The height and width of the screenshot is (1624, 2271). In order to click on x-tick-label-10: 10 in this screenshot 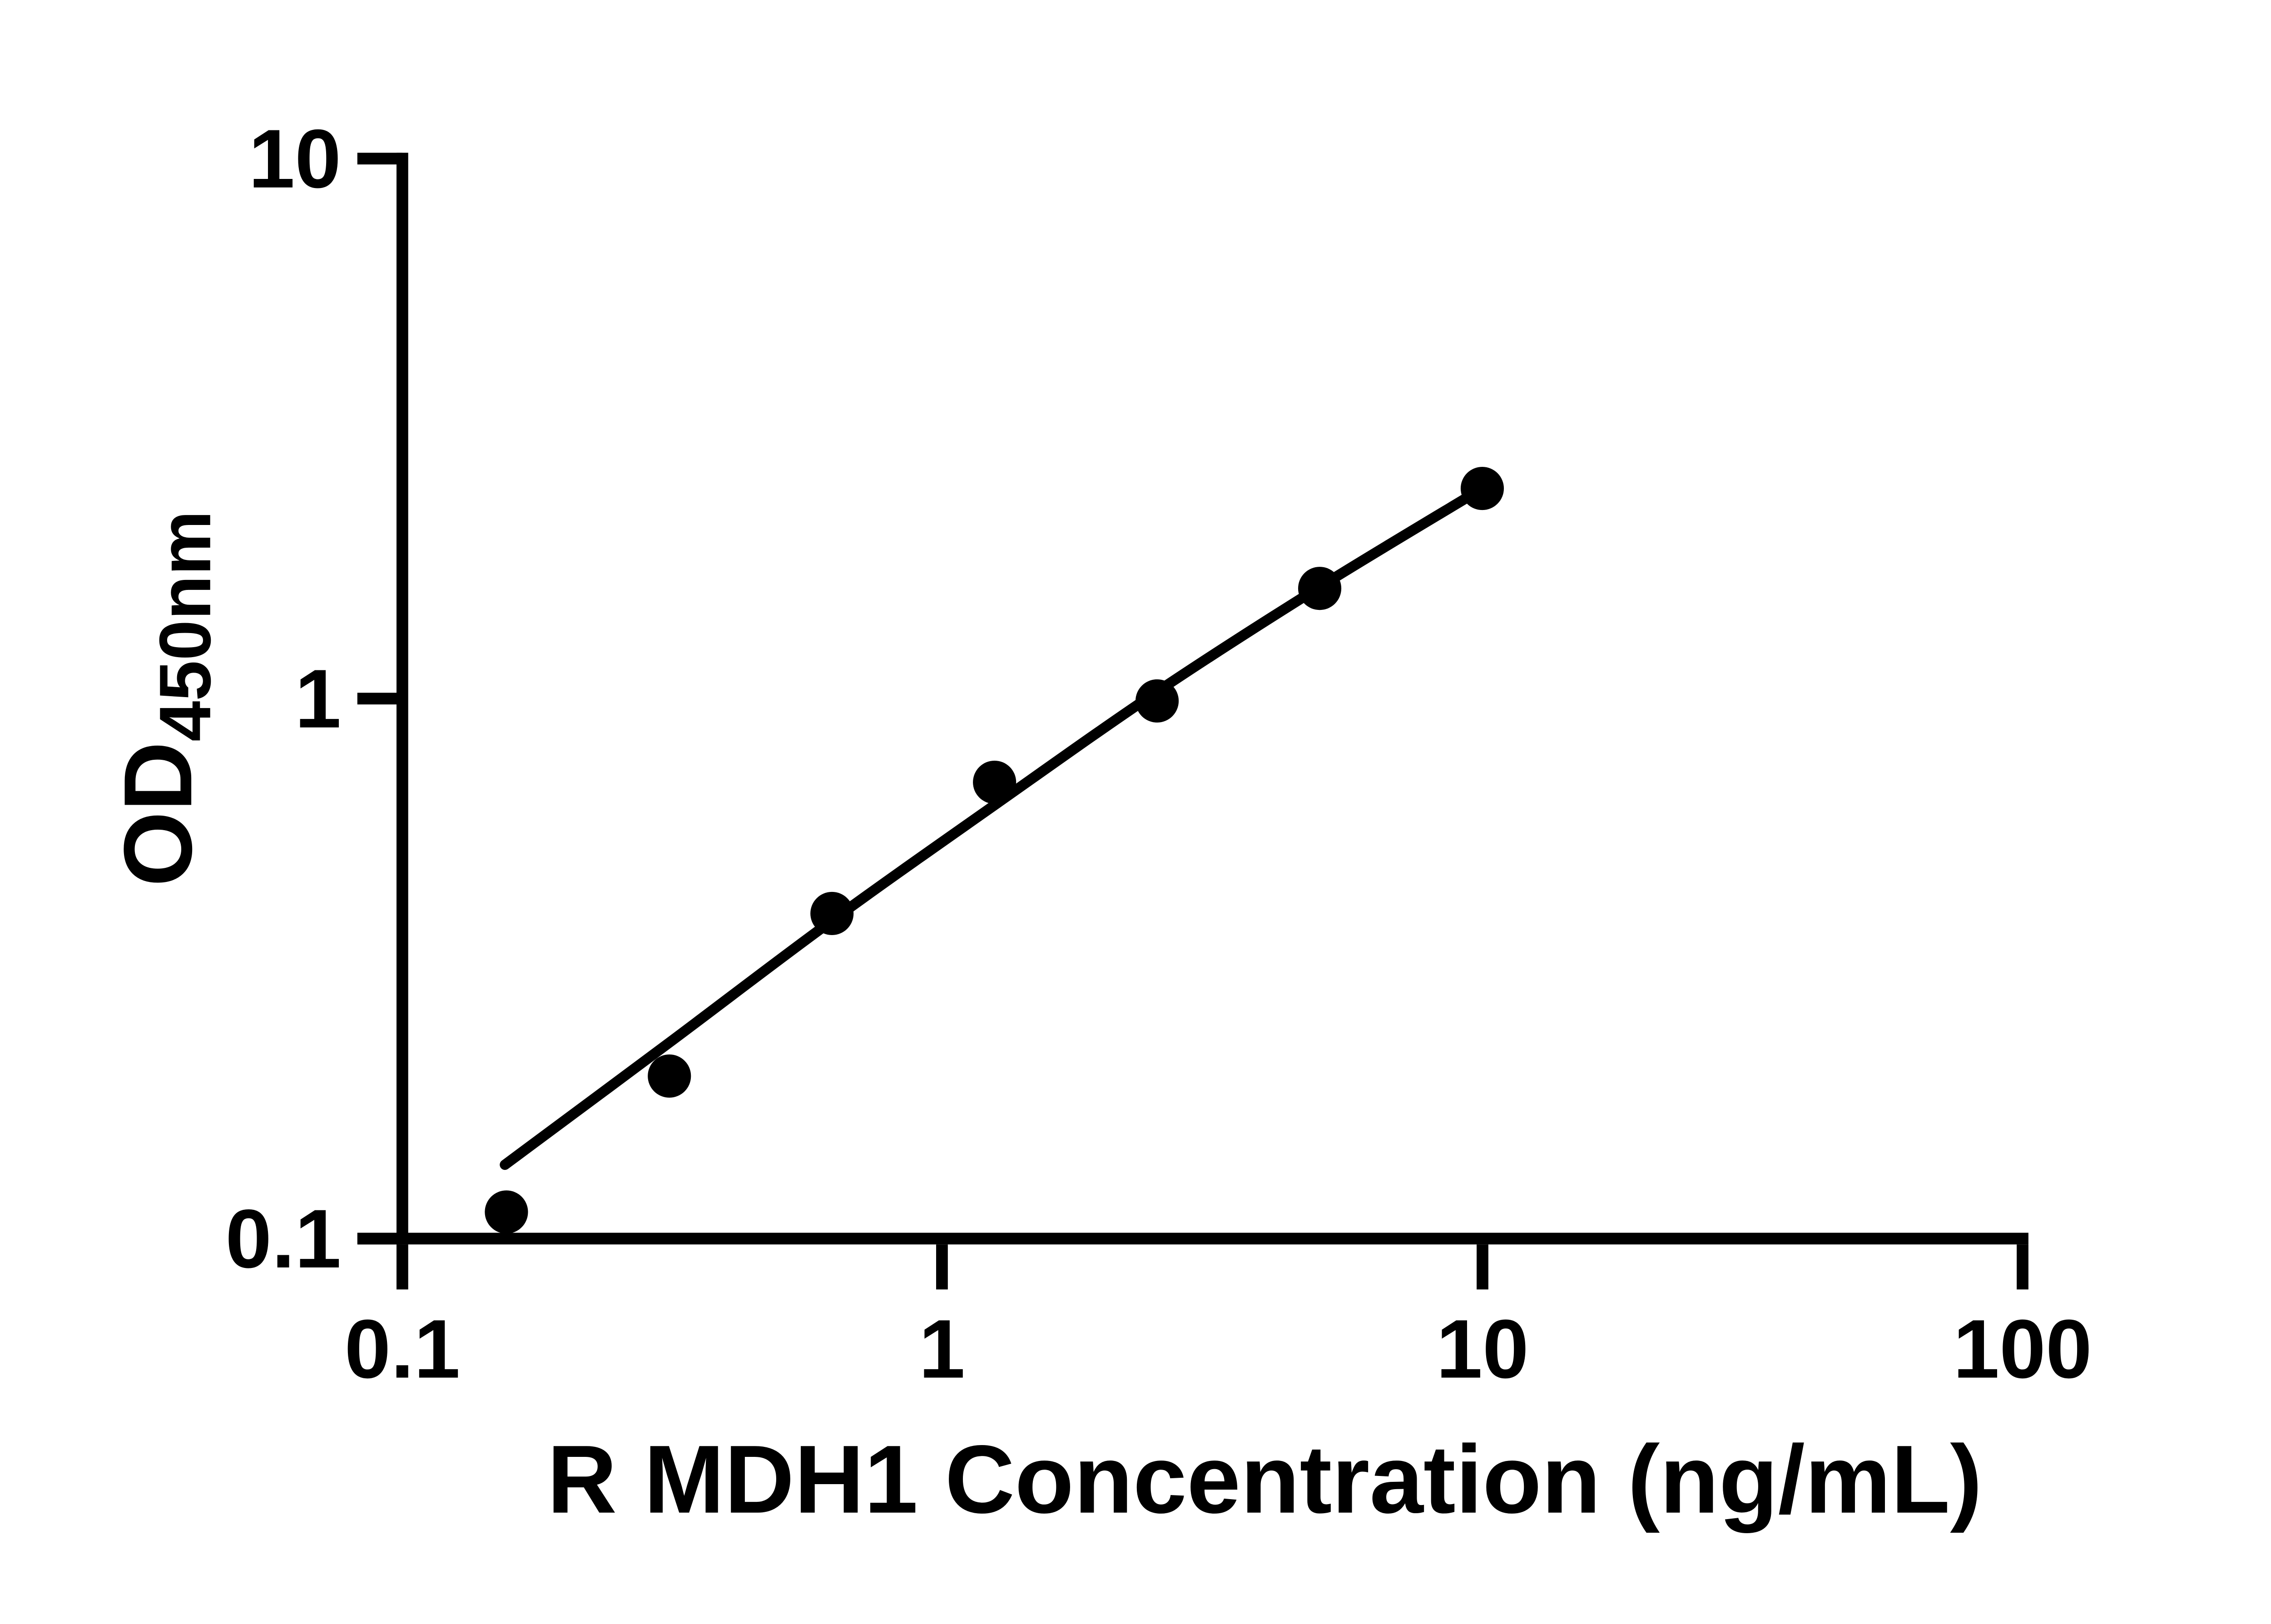, I will do `click(1482, 1349)`.